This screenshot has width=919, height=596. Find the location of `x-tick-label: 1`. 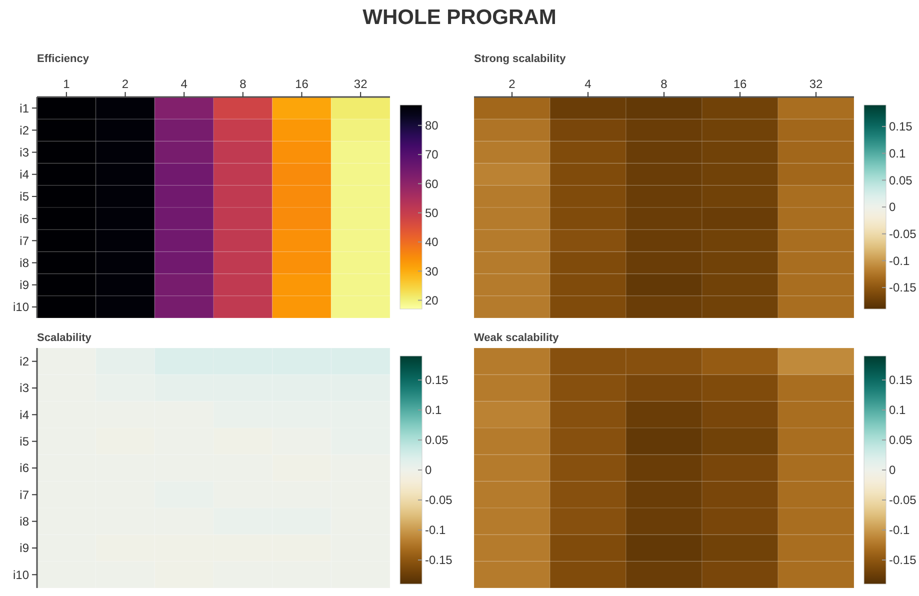

x-tick-label: 1 is located at coordinates (66, 84).